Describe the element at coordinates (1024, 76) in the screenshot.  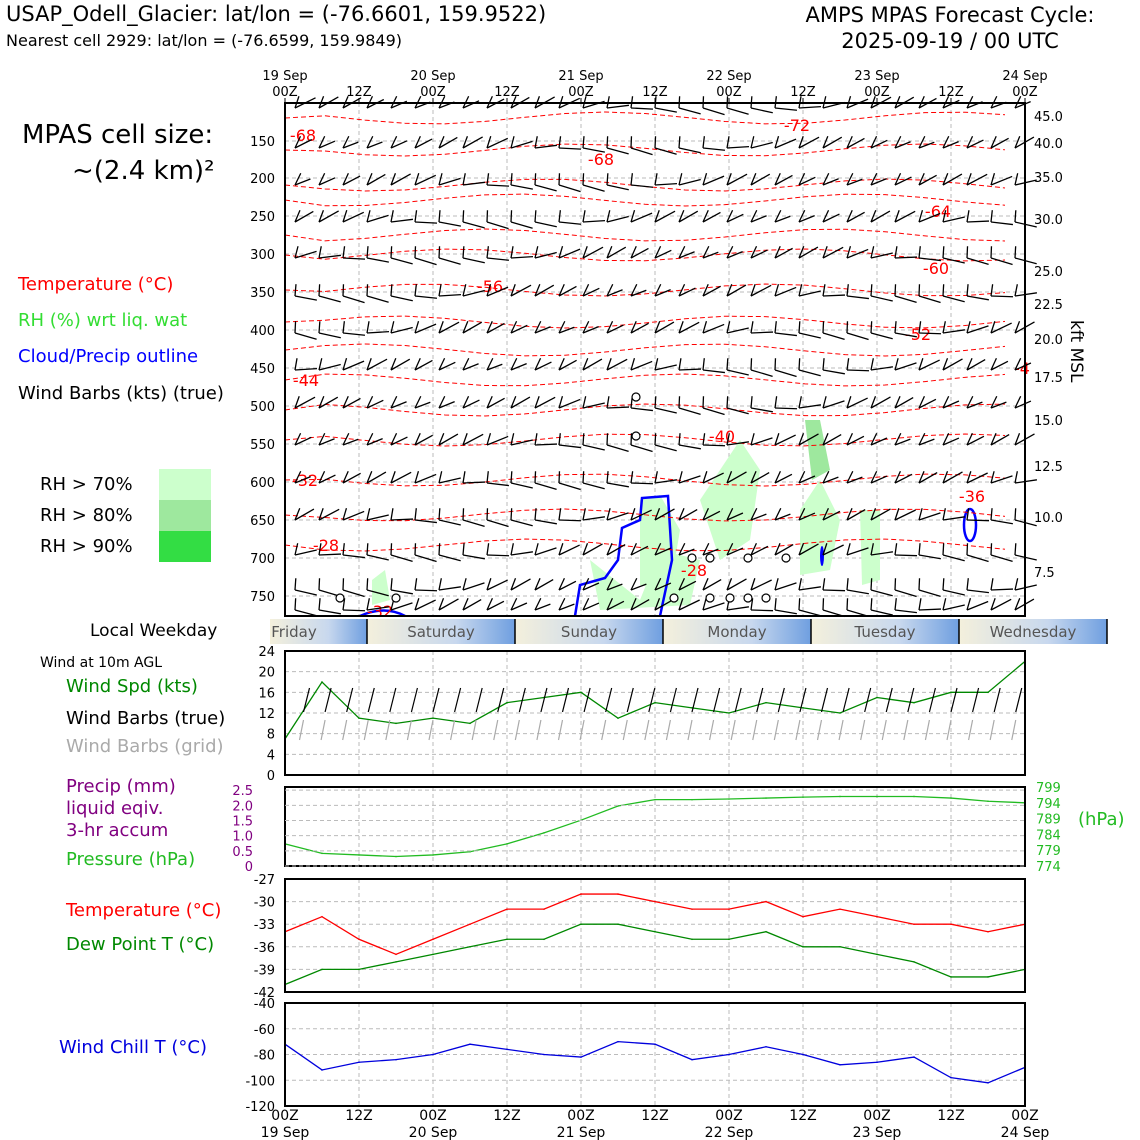
I see `top-date-label: 24 Sep` at that location.